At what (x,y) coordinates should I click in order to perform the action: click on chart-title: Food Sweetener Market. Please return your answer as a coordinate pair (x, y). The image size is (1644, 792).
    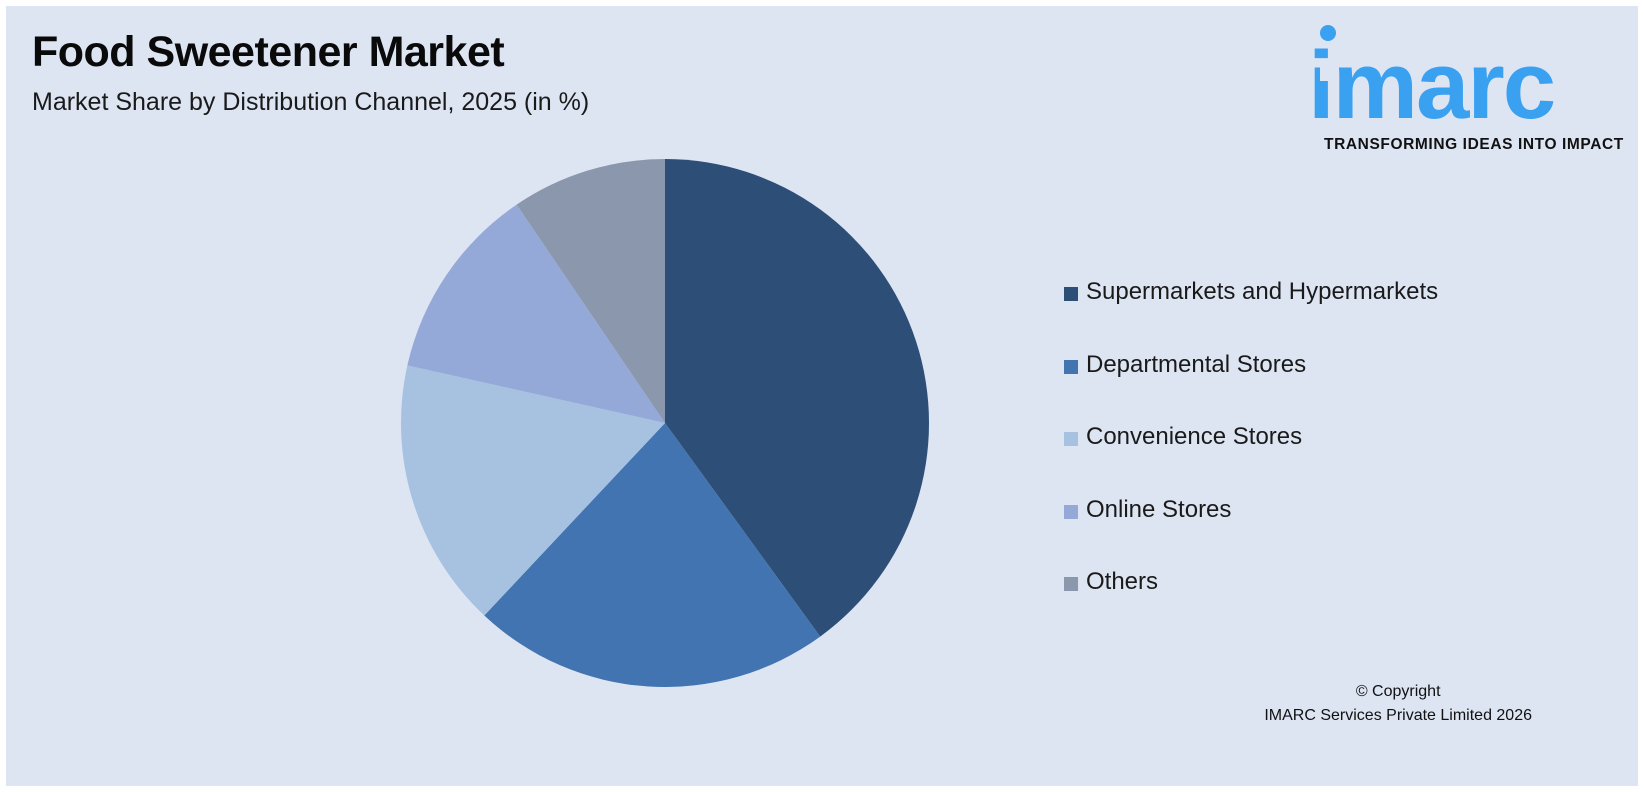
    Looking at the image, I should click on (268, 52).